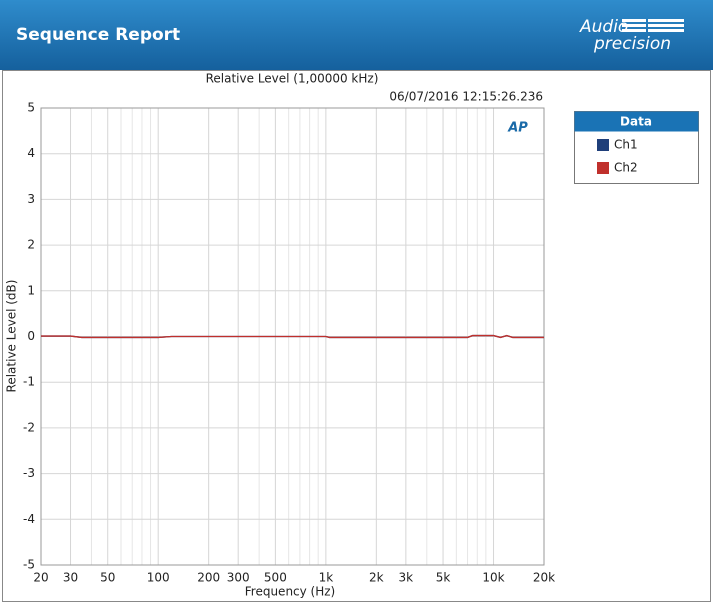 This screenshot has height=604, width=713. What do you see at coordinates (107, 578) in the screenshot?
I see `x-tick-label: 50` at bounding box center [107, 578].